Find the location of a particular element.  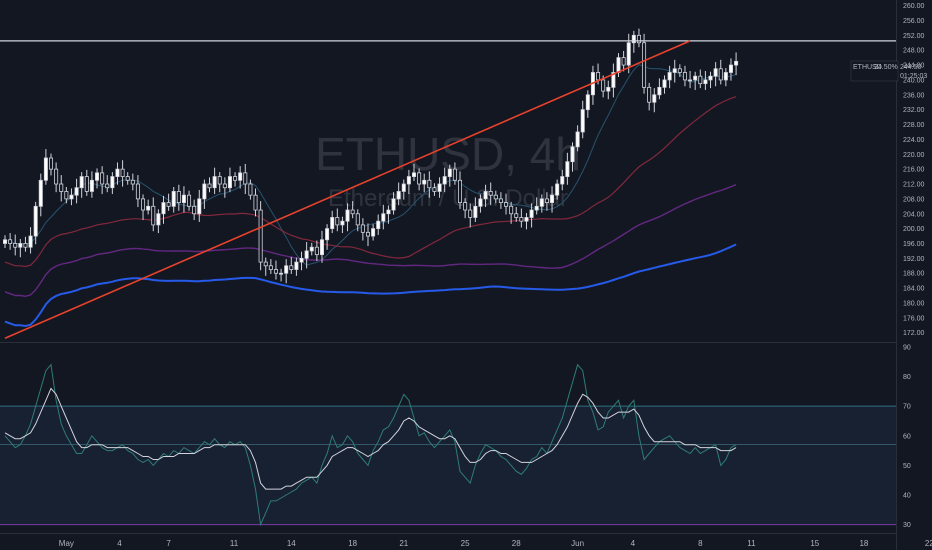

time-tick-label: Jun is located at coordinates (577, 543).